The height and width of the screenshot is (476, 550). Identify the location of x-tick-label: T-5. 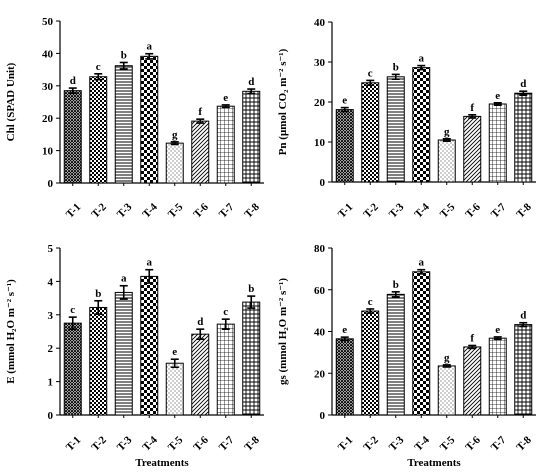
(176, 444).